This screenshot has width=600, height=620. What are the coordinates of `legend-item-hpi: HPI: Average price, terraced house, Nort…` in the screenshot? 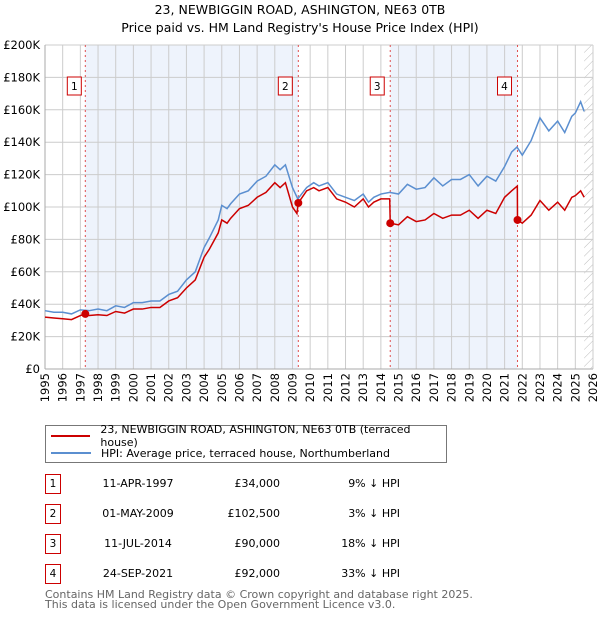 It's located at (218, 453).